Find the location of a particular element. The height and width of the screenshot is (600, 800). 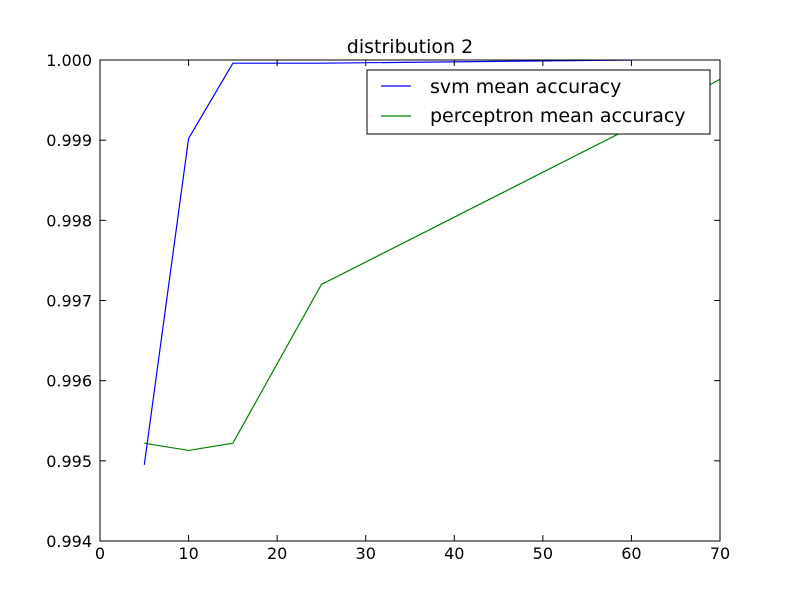

y-tick-label: 0.997 is located at coordinates (69, 301).